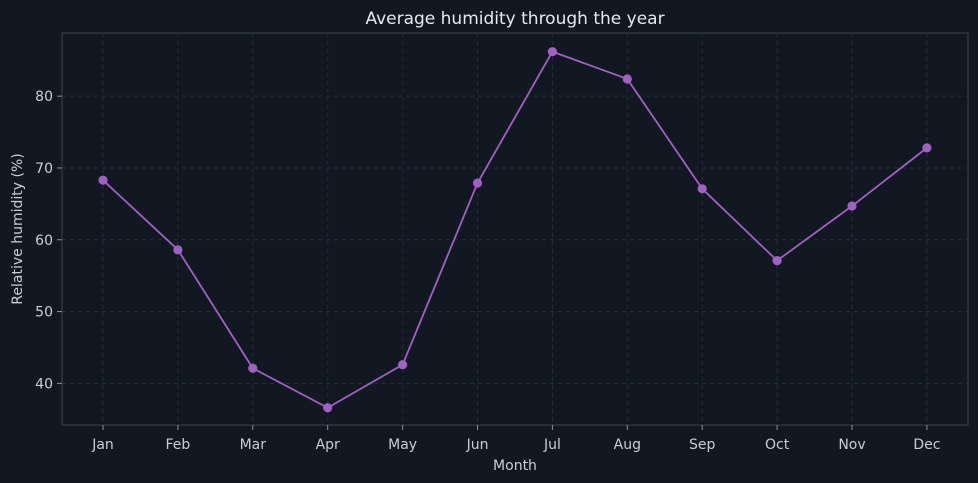  I want to click on y-tick-label: 80, so click(44, 97).